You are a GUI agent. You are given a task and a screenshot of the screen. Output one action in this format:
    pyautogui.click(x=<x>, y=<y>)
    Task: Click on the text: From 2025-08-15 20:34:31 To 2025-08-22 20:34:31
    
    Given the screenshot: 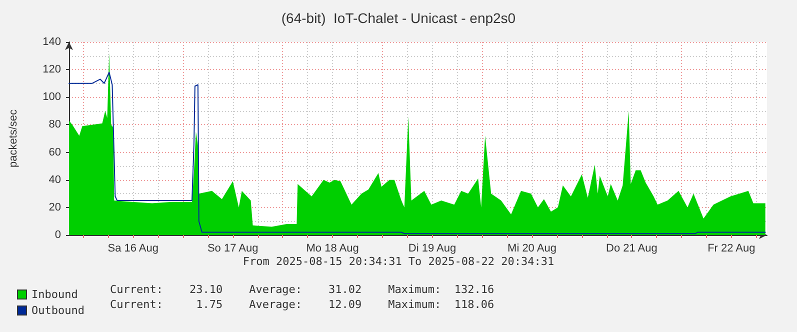 What is the action you would take?
    pyautogui.click(x=398, y=261)
    